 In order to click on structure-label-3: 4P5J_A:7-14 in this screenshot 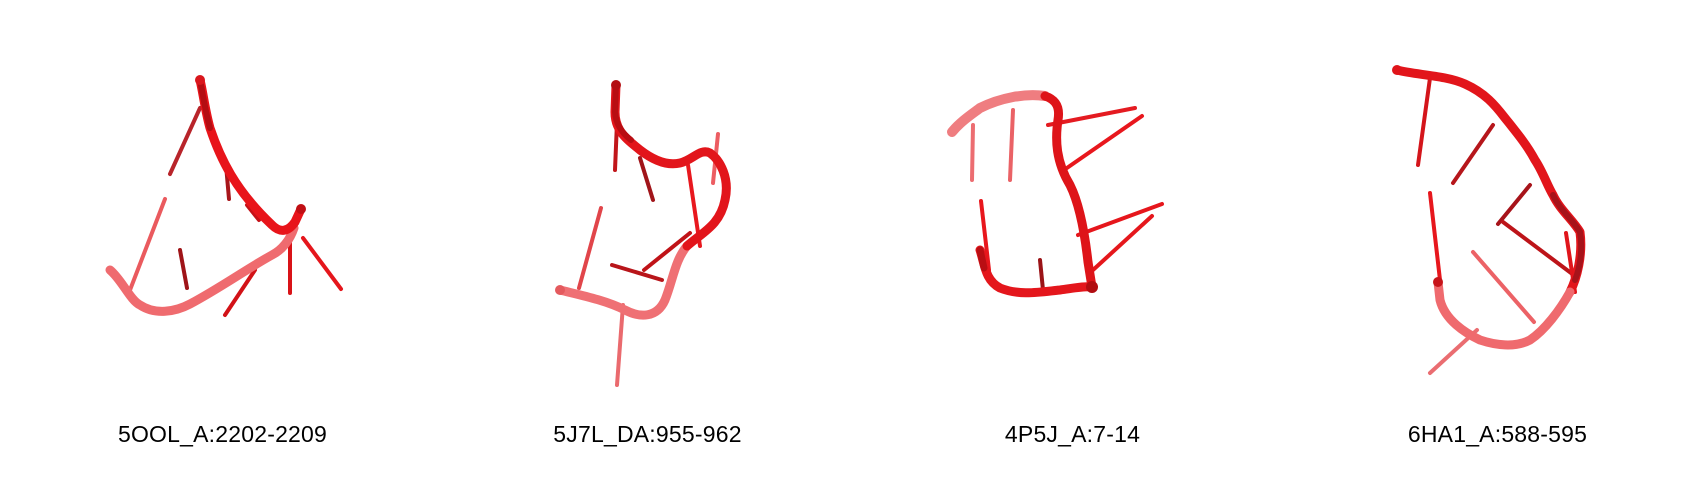, I will do `click(1072, 434)`.